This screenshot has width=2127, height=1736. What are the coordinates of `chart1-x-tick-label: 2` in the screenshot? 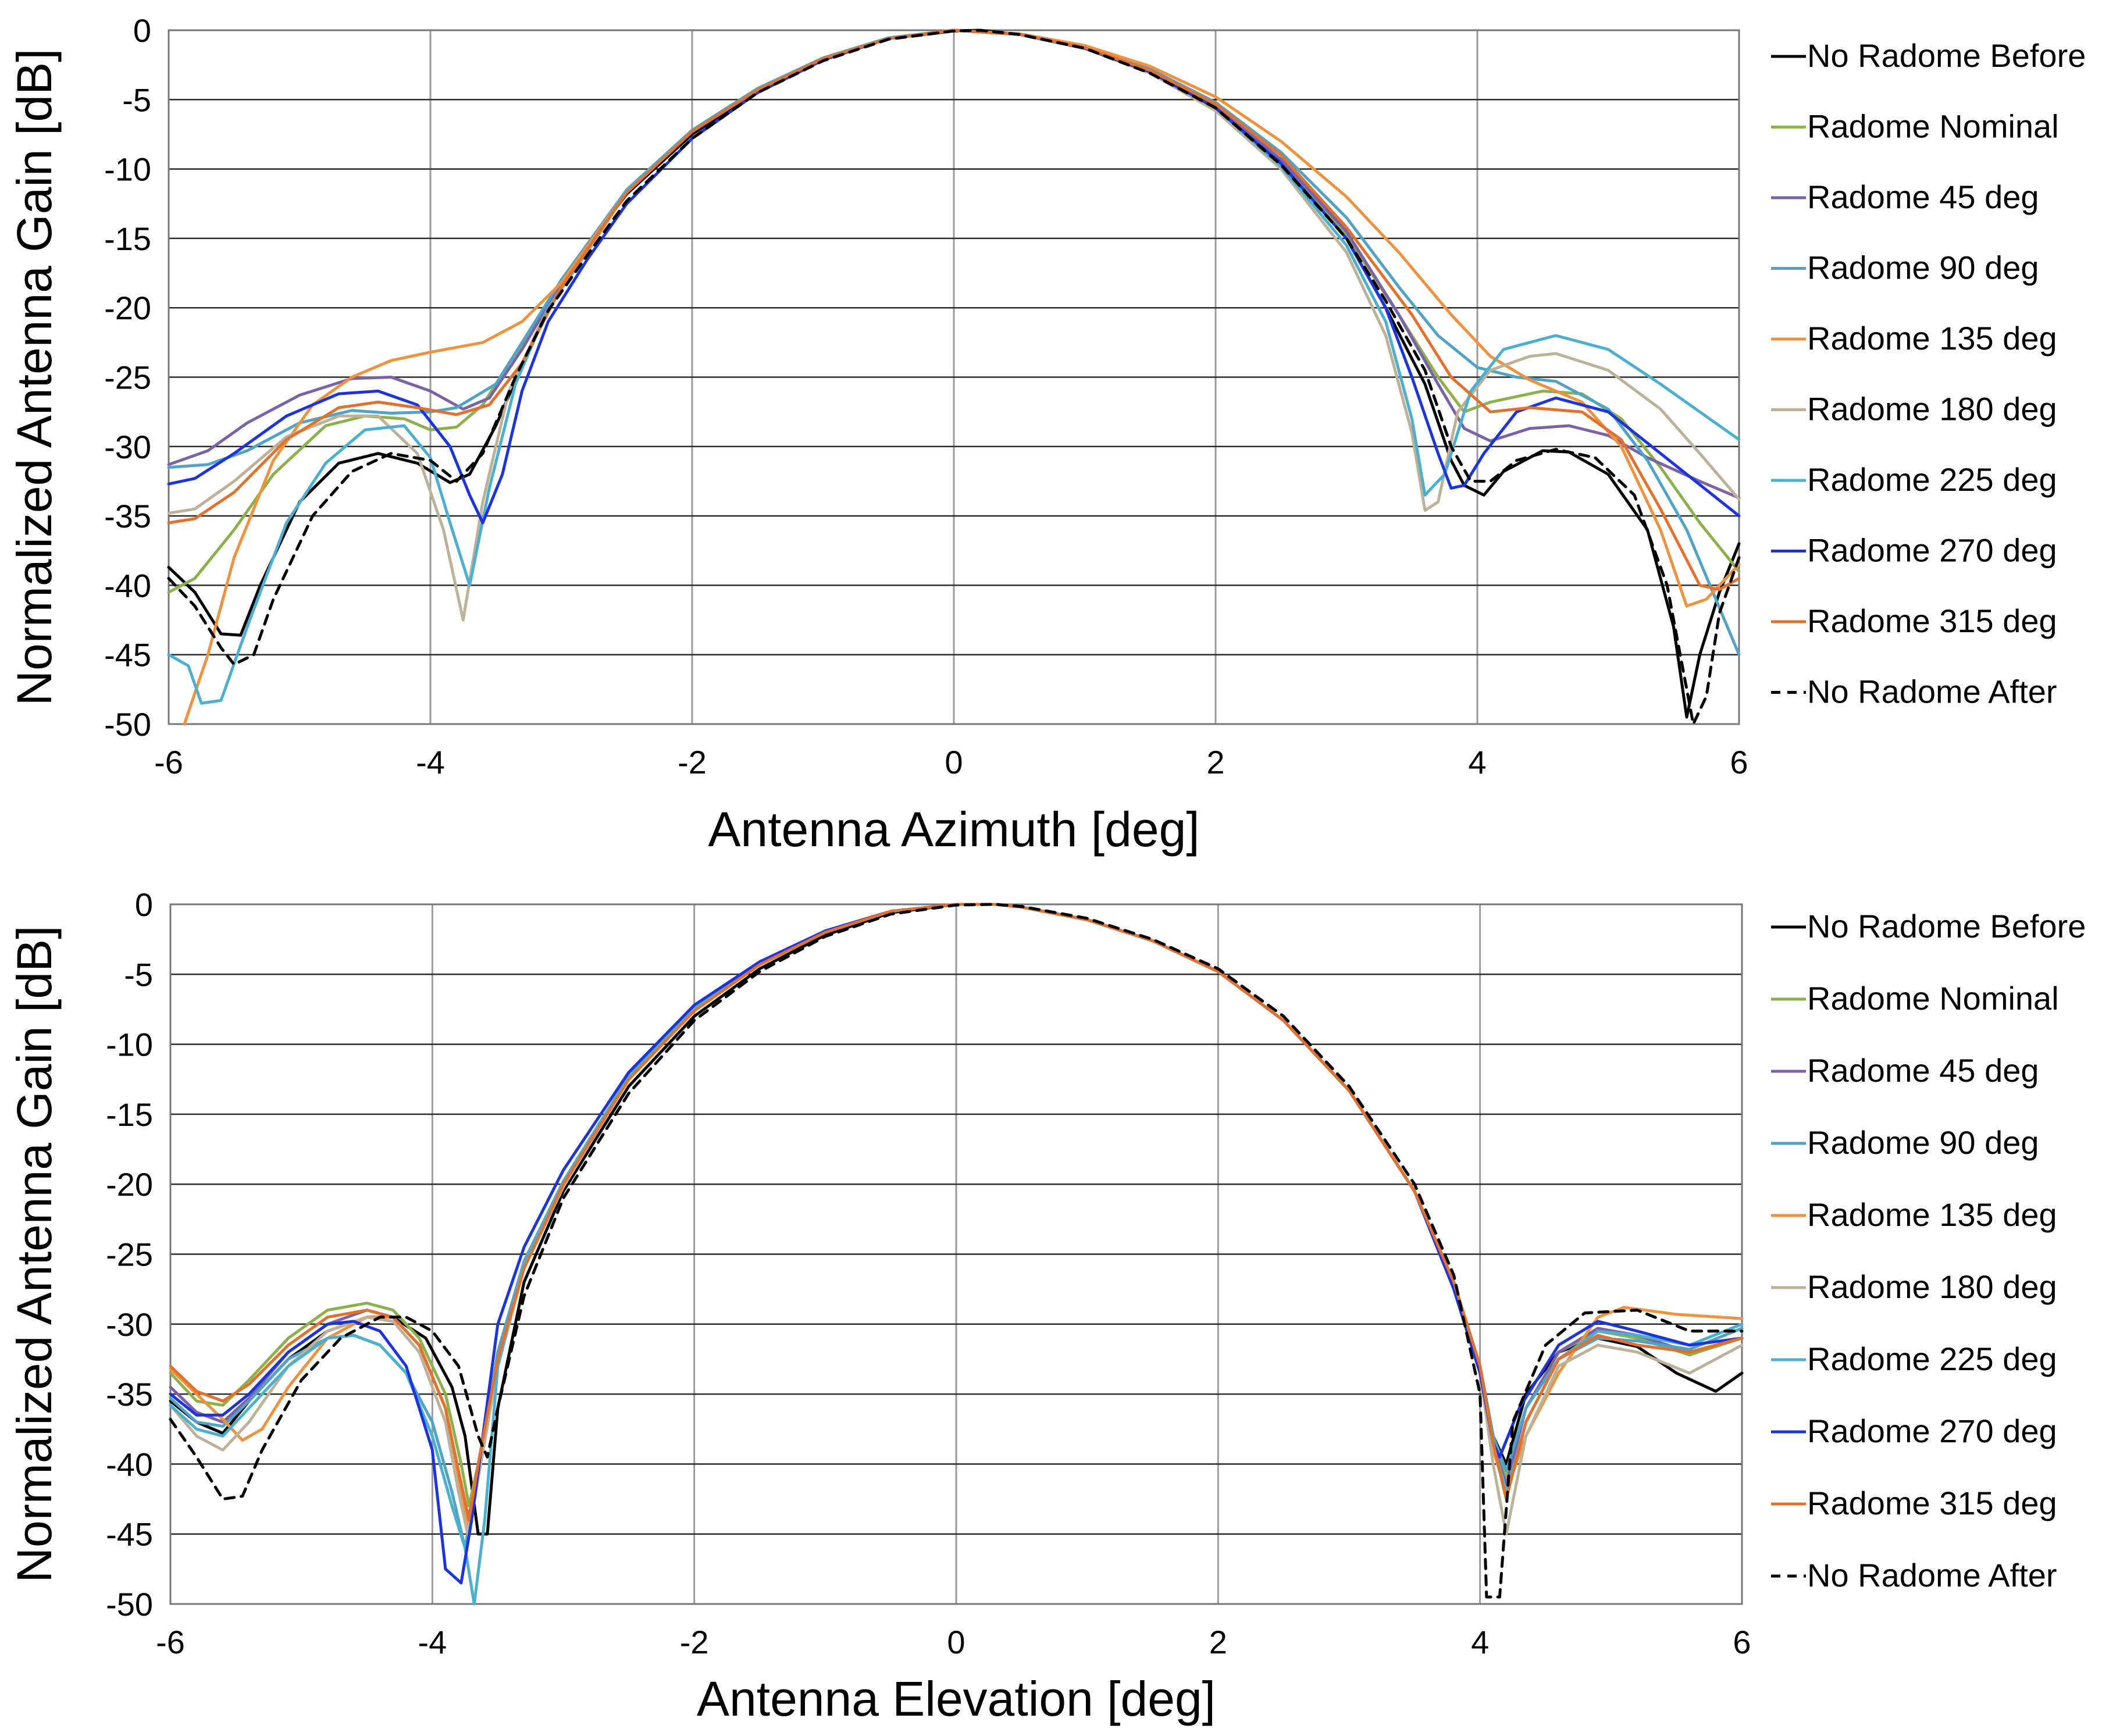 It's located at (1215, 762).